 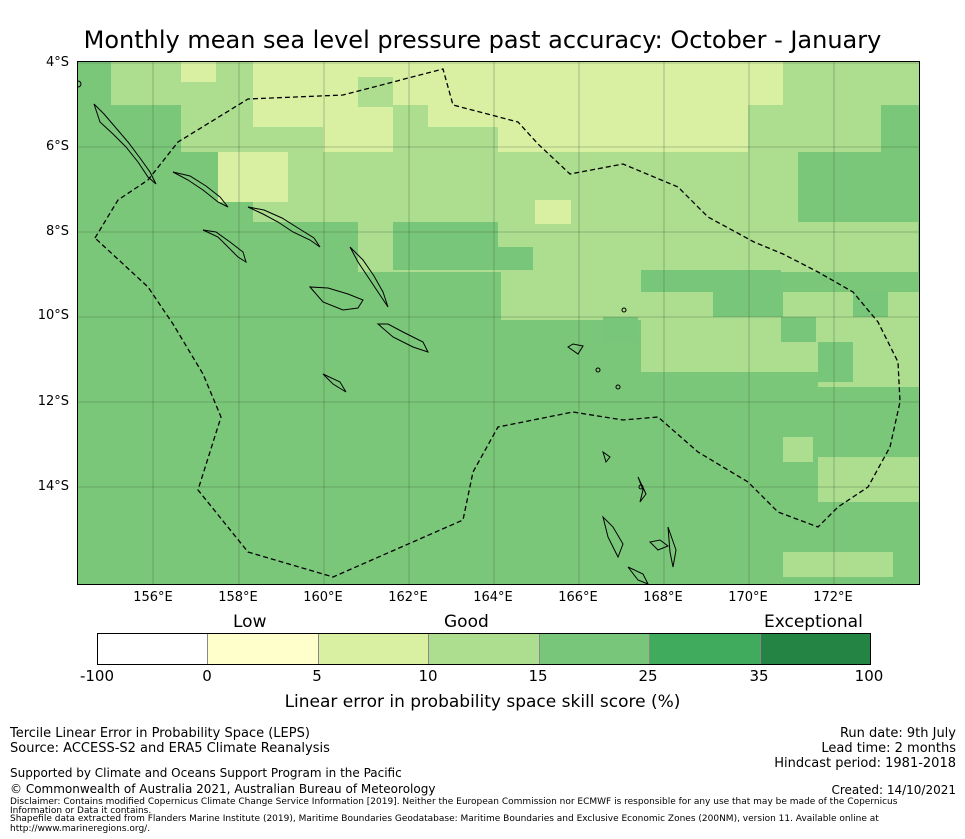 I want to click on lead-time: Lead time: 2 months, so click(x=888, y=748).